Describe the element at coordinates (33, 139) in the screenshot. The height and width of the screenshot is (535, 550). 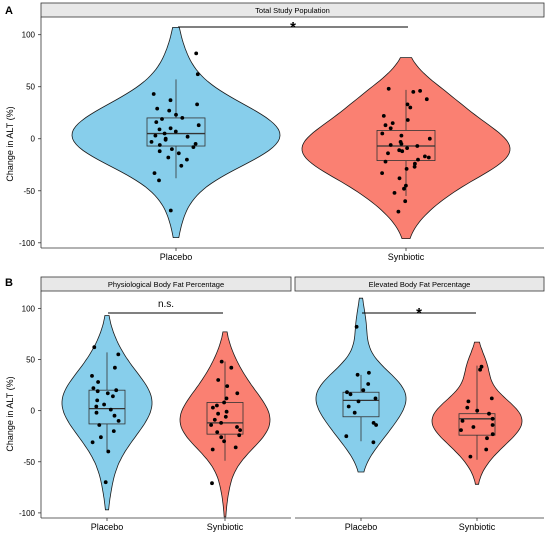
I see `y-tick-label: 0` at that location.